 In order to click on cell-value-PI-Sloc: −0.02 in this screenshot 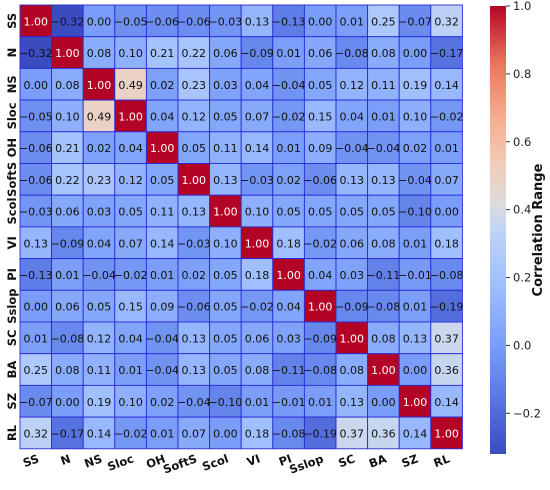, I will do `click(131, 275)`.